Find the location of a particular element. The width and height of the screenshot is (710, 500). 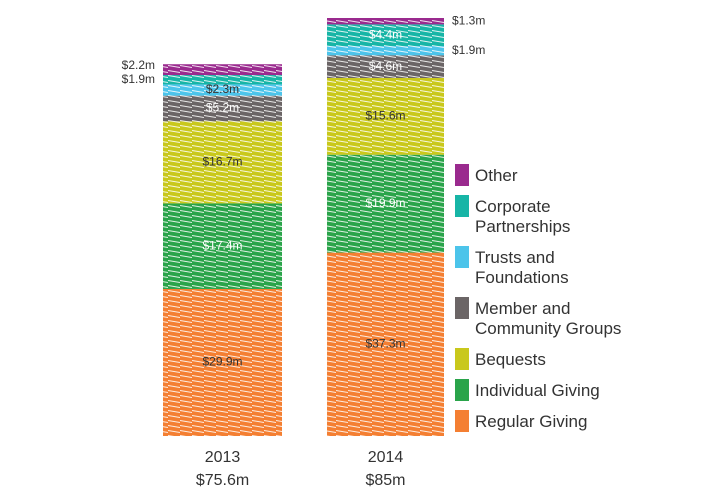

legend-label: Individual Giving is located at coordinates (537, 390).